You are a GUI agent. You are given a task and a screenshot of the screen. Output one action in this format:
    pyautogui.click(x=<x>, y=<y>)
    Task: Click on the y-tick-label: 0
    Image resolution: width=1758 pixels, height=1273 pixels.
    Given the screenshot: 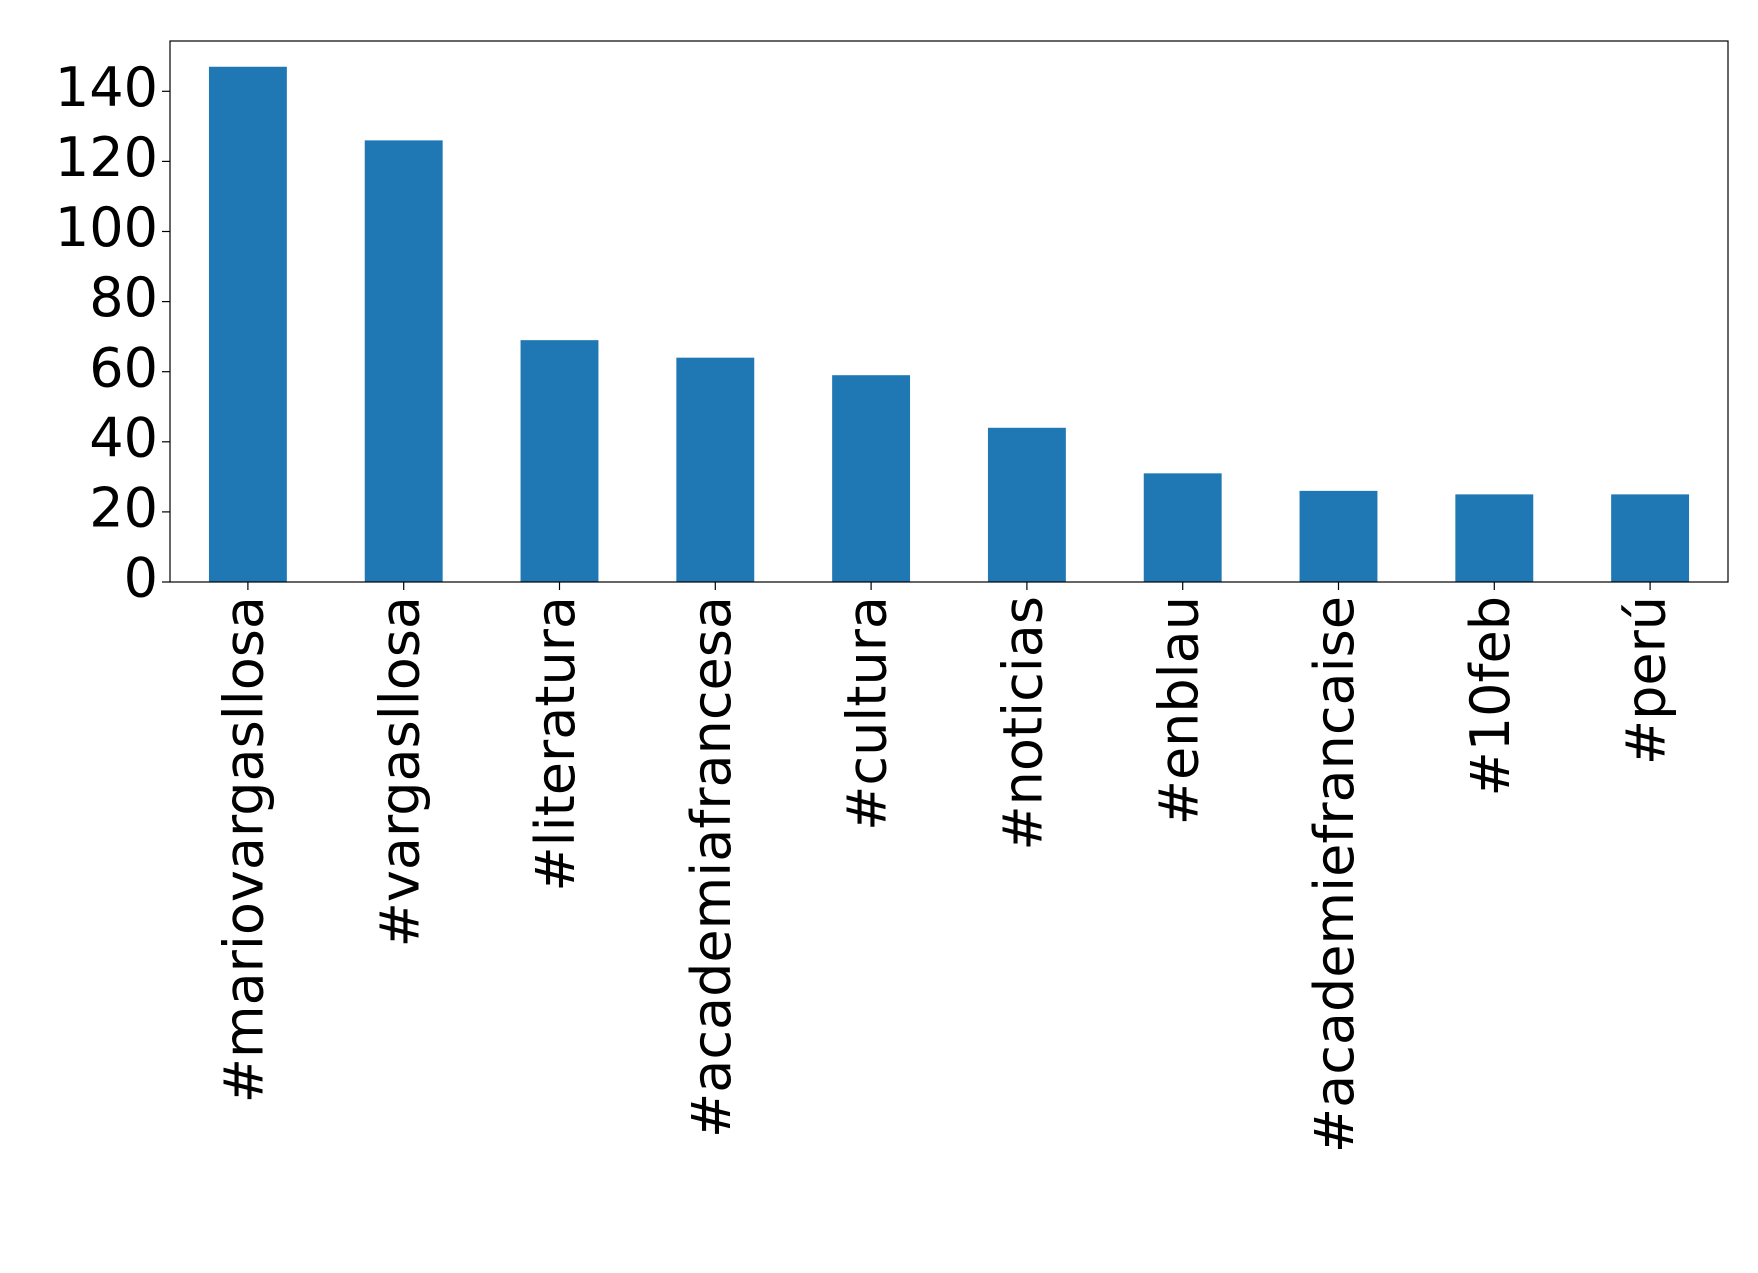 What is the action you would take?
    pyautogui.click(x=141, y=578)
    